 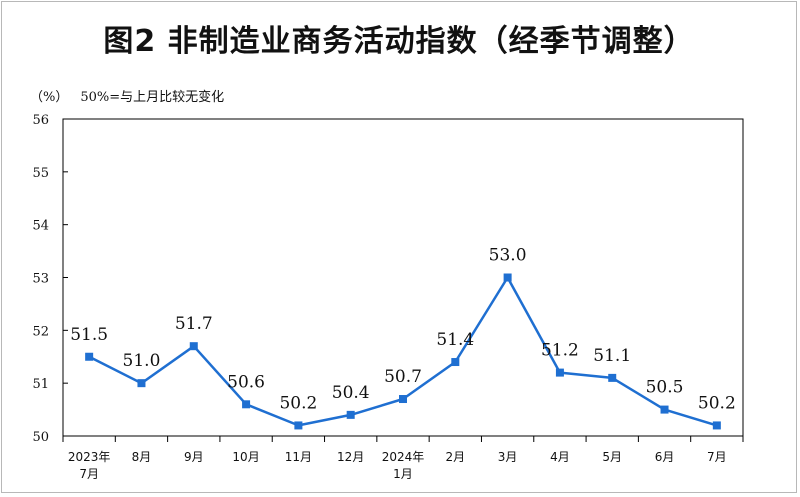 What do you see at coordinates (40, 331) in the screenshot?
I see `y-tick-label: 52` at bounding box center [40, 331].